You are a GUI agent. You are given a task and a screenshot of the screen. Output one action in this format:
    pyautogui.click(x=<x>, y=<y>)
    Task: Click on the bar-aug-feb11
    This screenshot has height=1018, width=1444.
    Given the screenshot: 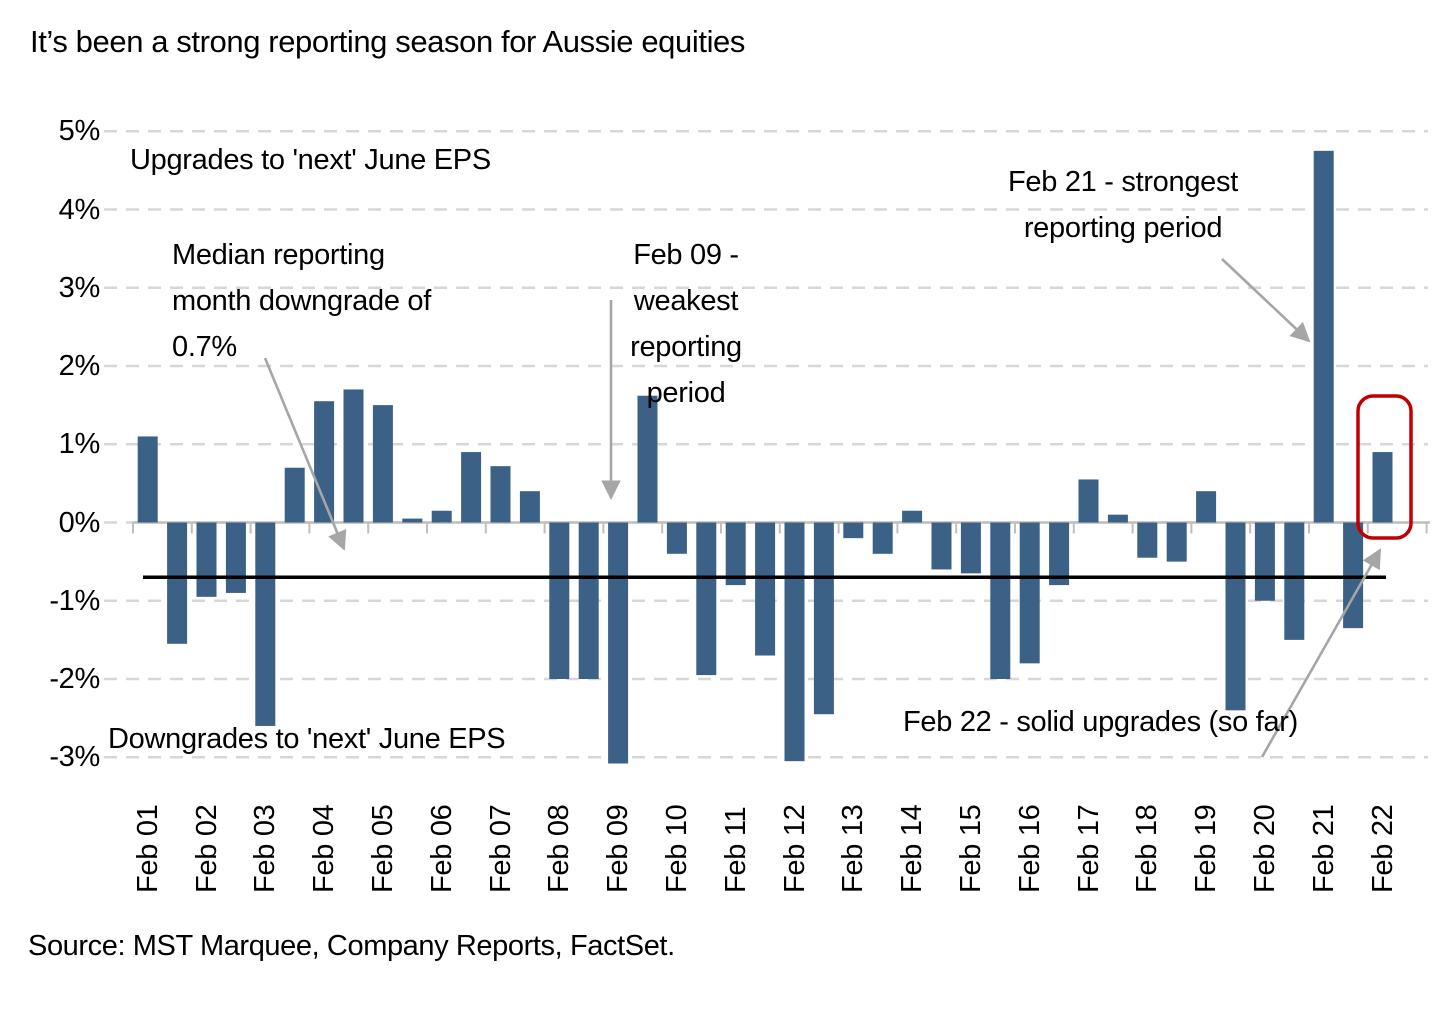 What is the action you would take?
    pyautogui.click(x=765, y=589)
    